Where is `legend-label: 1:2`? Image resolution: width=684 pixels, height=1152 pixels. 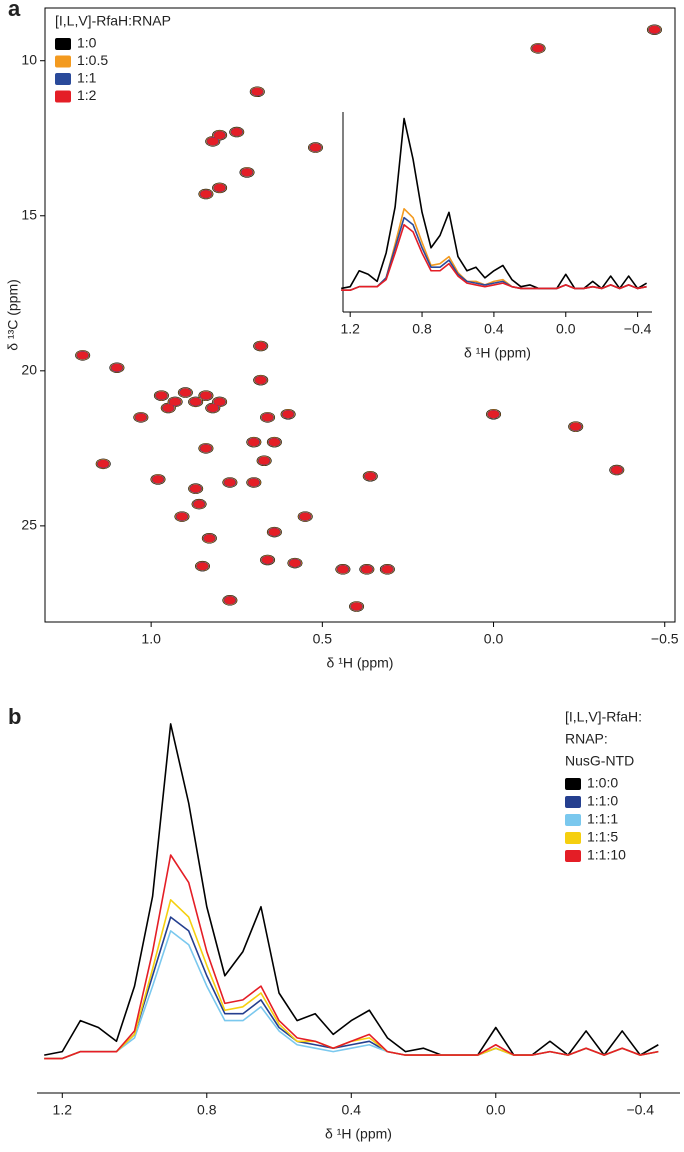
legend-label: 1:2 is located at coordinates (87, 95).